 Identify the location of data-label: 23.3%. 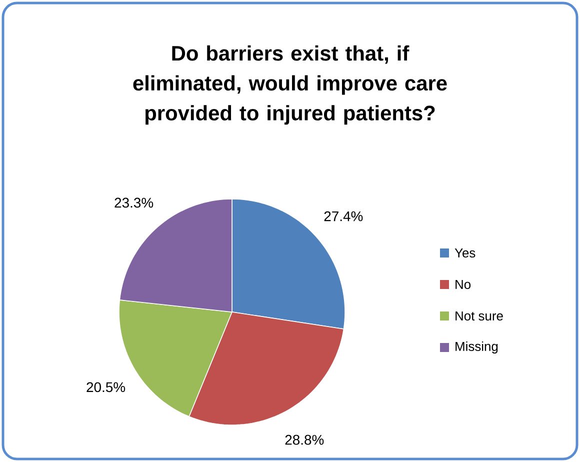
(134, 203).